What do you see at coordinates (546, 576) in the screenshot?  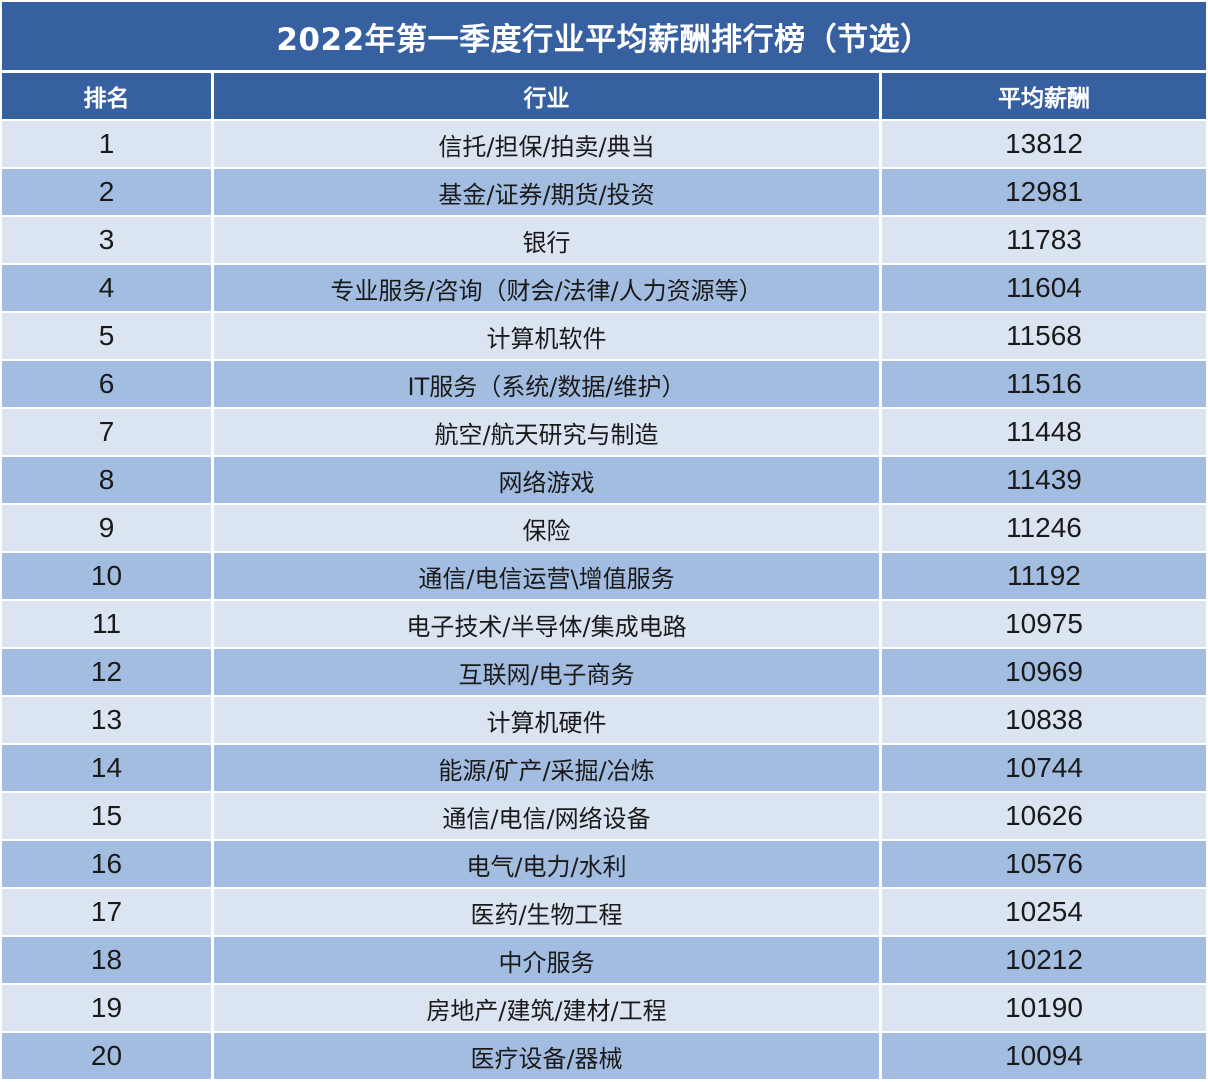 I see `industry-cell: 通信/电信运营\增值服务` at bounding box center [546, 576].